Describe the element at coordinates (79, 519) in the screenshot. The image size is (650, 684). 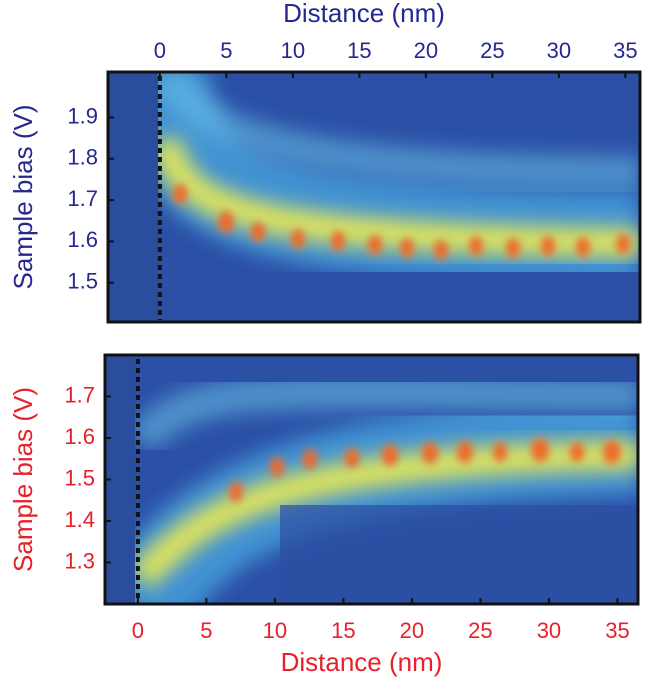
I see `y-tick-label: 1.4` at that location.